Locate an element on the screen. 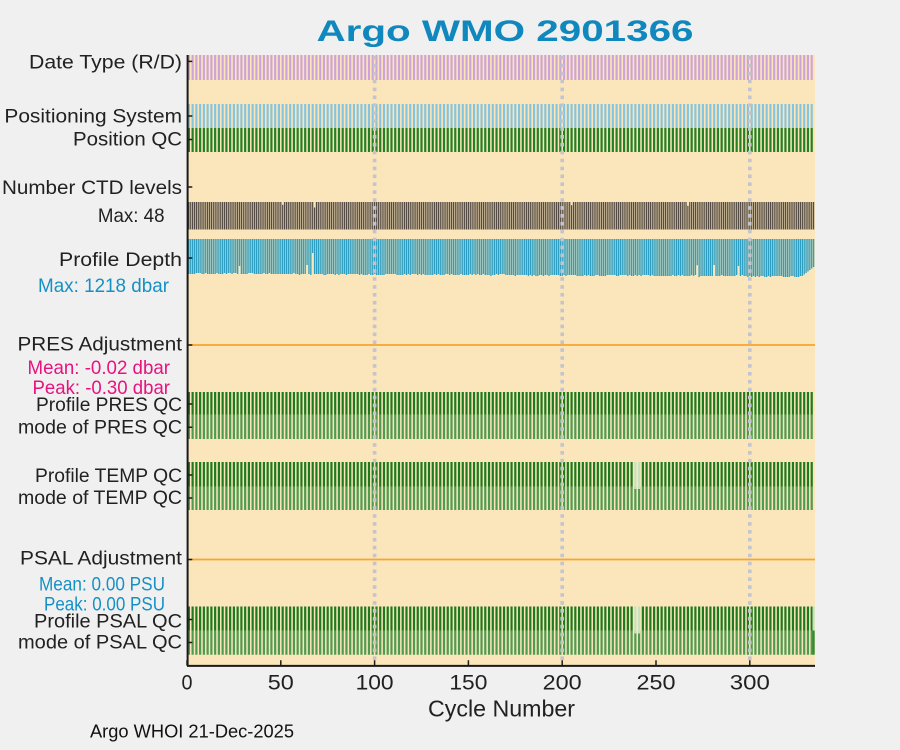 The image size is (900, 750). svg-text: Peak: -0.30 dbar is located at coordinates (102, 388).